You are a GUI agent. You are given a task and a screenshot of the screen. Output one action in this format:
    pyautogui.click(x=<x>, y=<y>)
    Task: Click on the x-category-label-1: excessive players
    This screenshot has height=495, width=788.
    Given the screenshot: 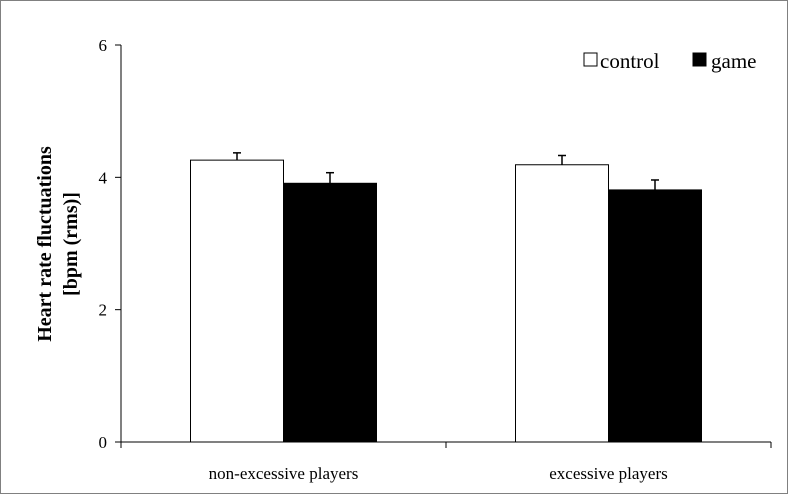 What is the action you would take?
    pyautogui.click(x=608, y=473)
    